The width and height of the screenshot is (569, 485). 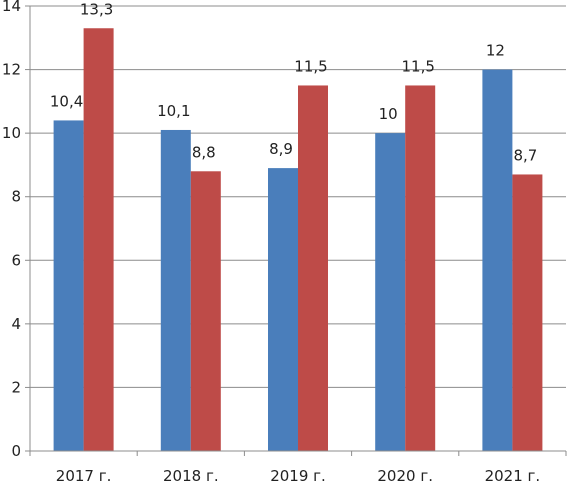 What do you see at coordinates (96, 9) in the screenshot?
I see `data-label-series-2: 13,3` at bounding box center [96, 9].